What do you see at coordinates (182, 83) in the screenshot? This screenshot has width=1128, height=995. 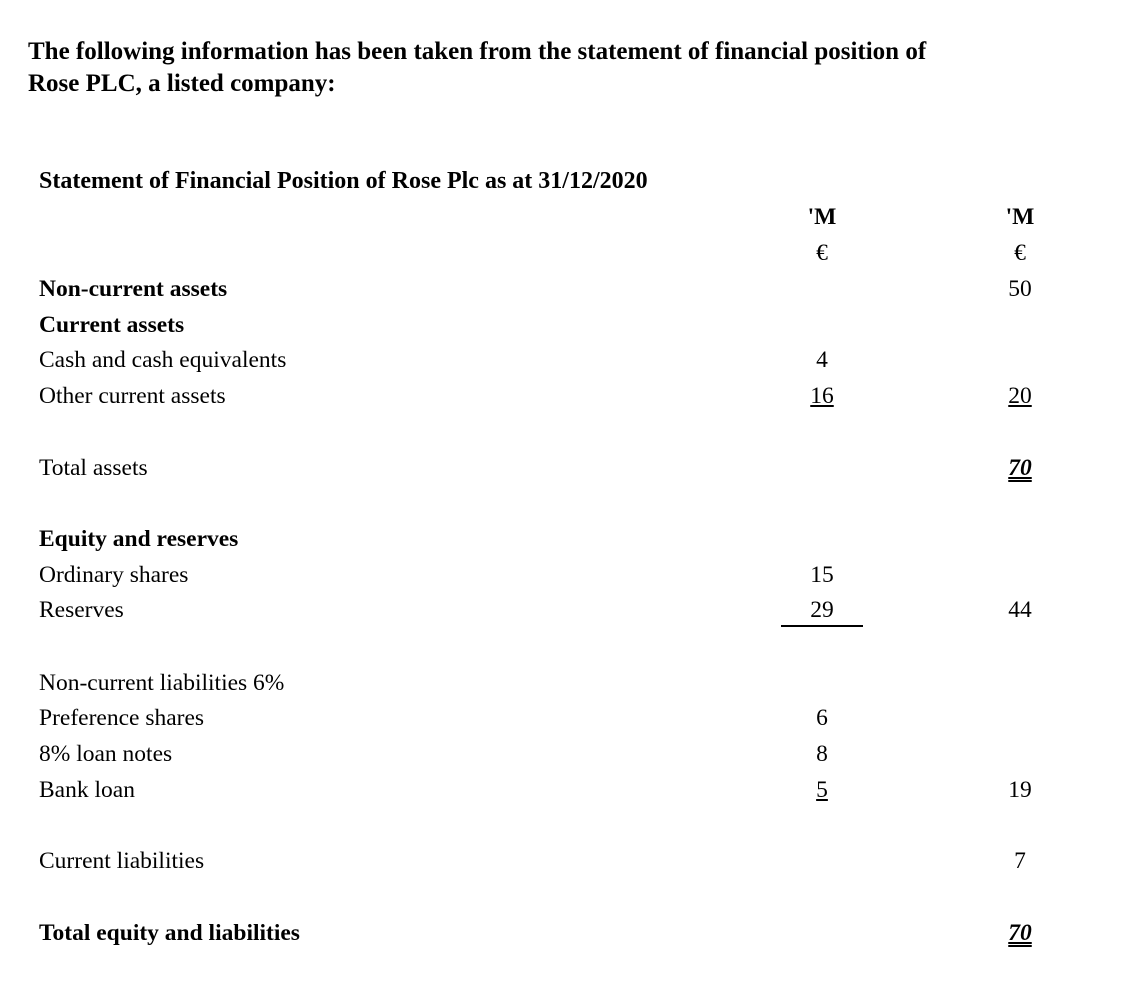 I see `intro-line-2: Rose PLC, a listed company:` at bounding box center [182, 83].